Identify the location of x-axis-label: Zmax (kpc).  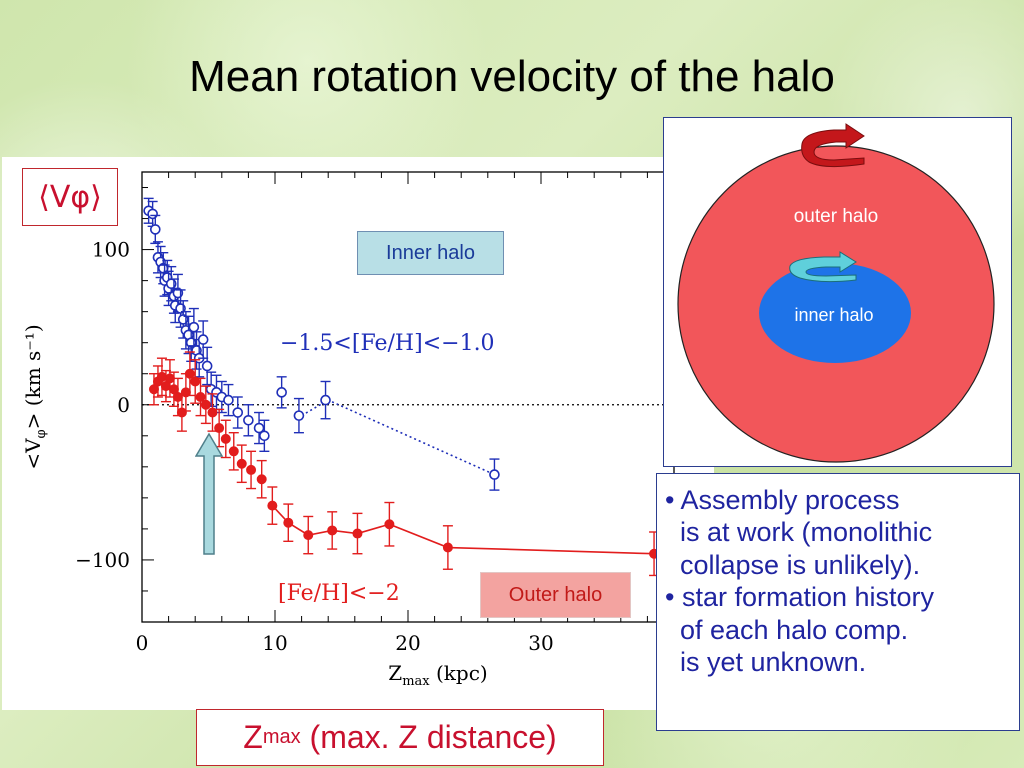
(437, 675).